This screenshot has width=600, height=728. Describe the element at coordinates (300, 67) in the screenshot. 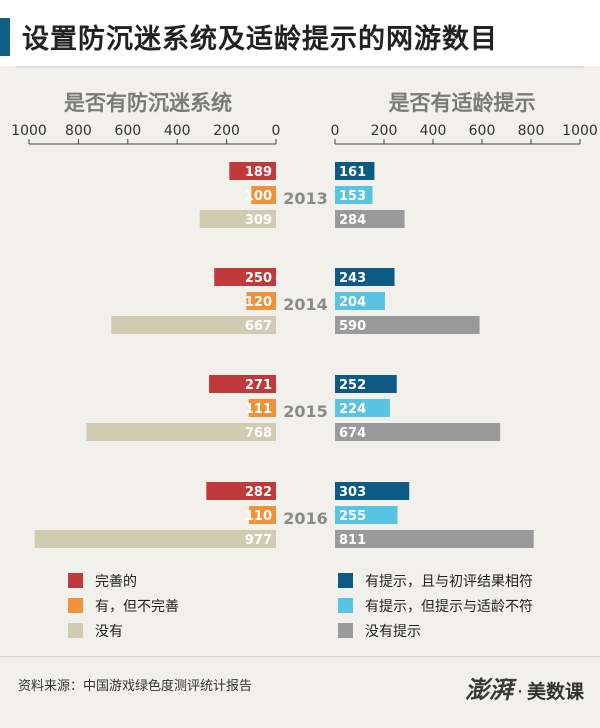

I see `title-divider` at that location.